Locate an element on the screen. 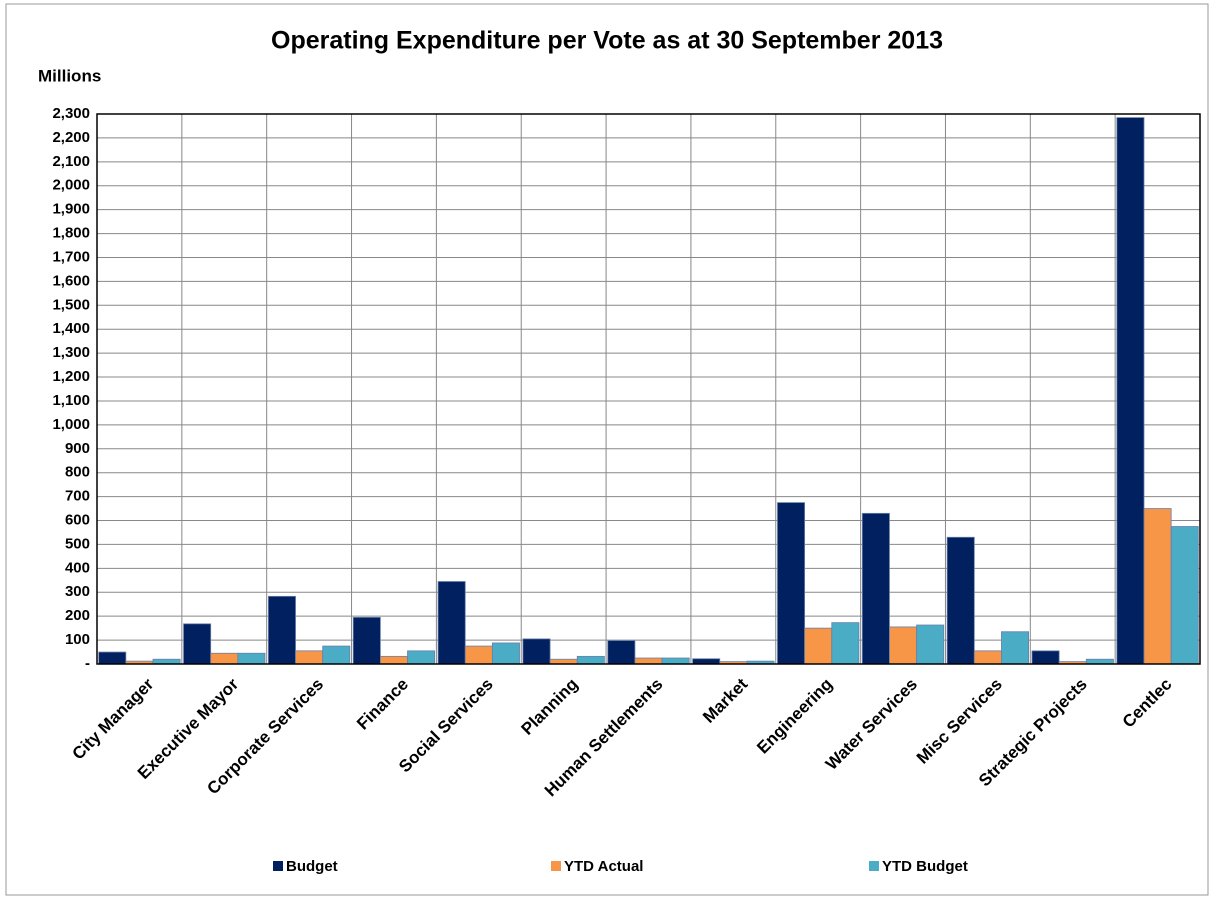 The width and height of the screenshot is (1214, 899). y-tick-label: 100 is located at coordinates (77, 639).